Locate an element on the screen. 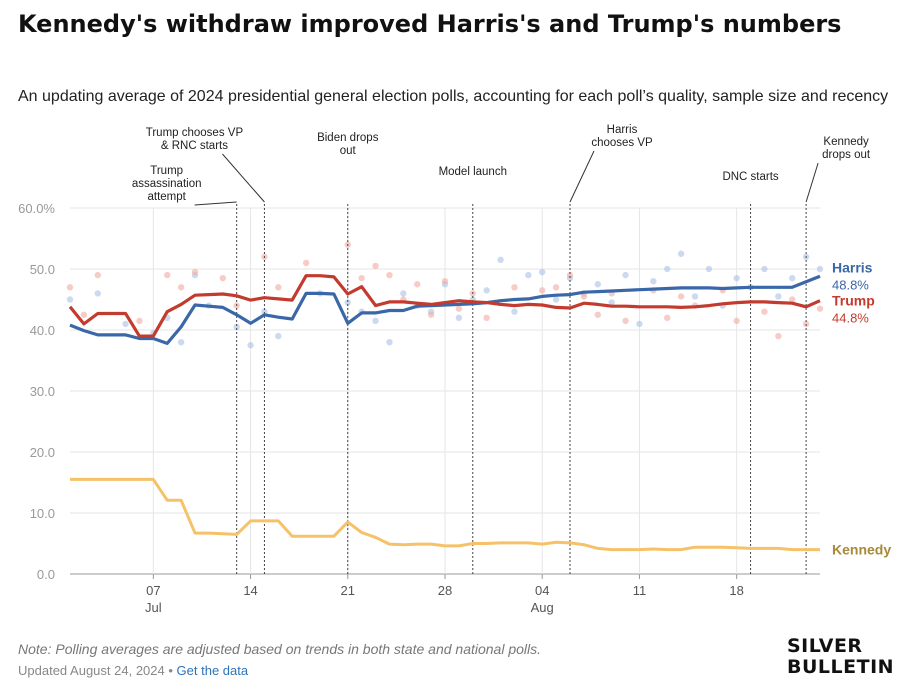  logo-line-1: SILVER is located at coordinates (825, 646).